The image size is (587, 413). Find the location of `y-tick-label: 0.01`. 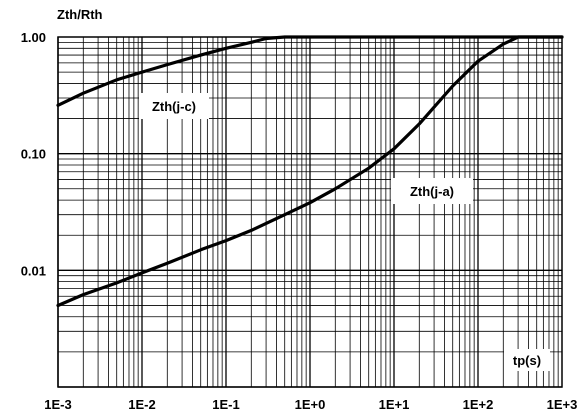

y-tick-label: 0.01 is located at coordinates (33, 270).